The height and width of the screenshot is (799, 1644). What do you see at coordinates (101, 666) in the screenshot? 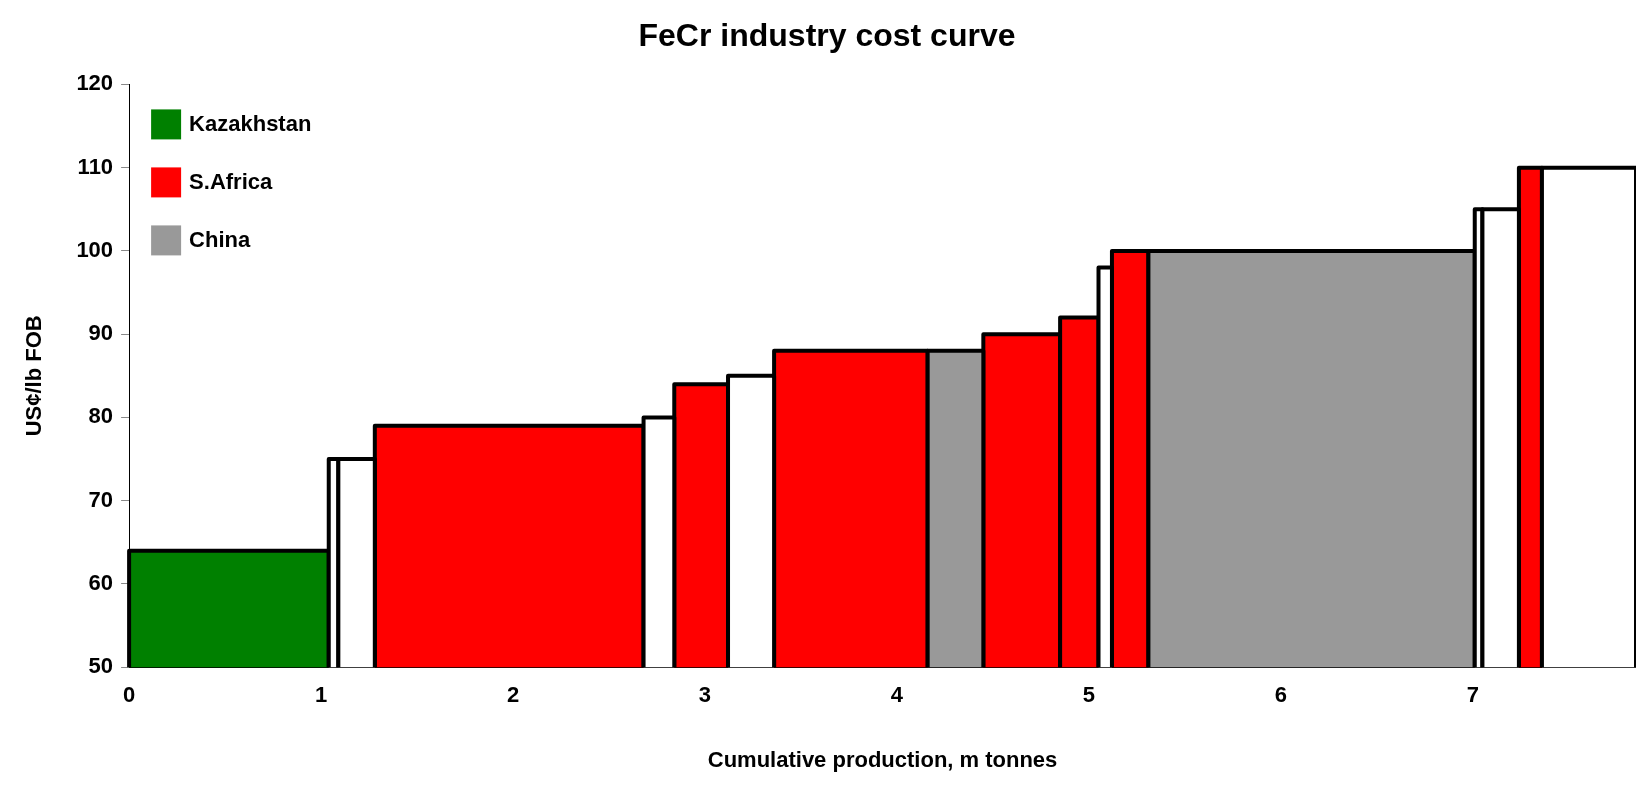
I see `y-tick-label: 50` at bounding box center [101, 666].